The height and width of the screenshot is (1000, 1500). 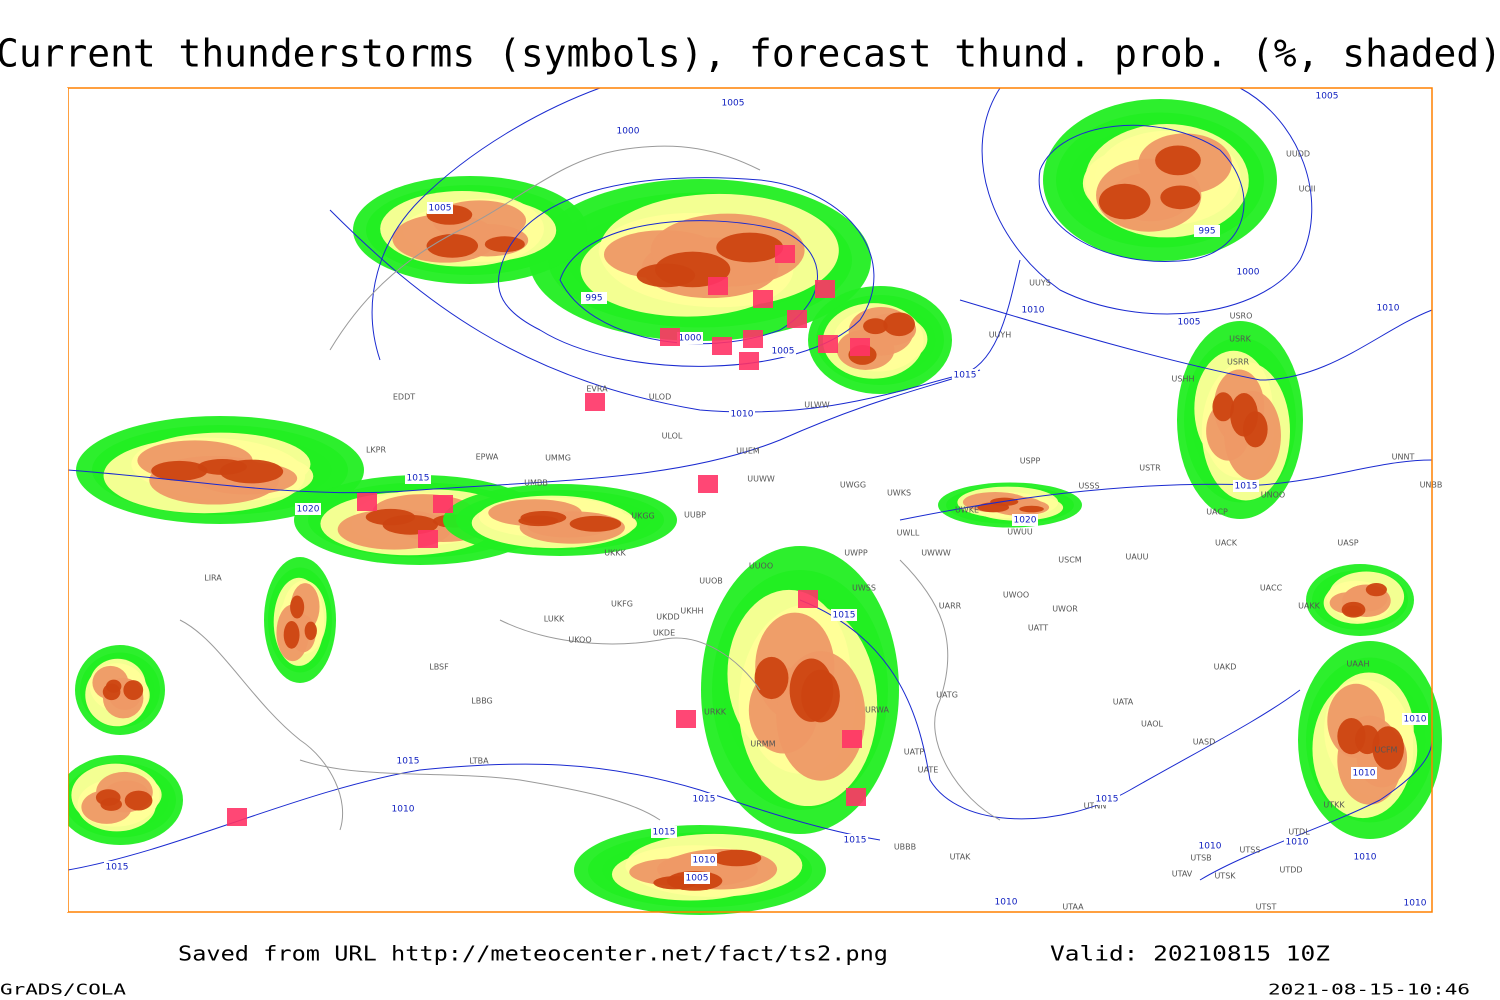 What do you see at coordinates (487, 457) in the screenshot?
I see `station-label: EPWA` at bounding box center [487, 457].